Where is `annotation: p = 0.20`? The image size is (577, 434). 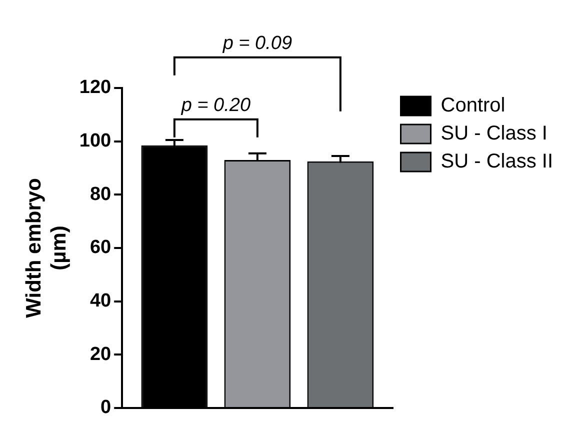
annotation: p = 0.20 is located at coordinates (215, 105).